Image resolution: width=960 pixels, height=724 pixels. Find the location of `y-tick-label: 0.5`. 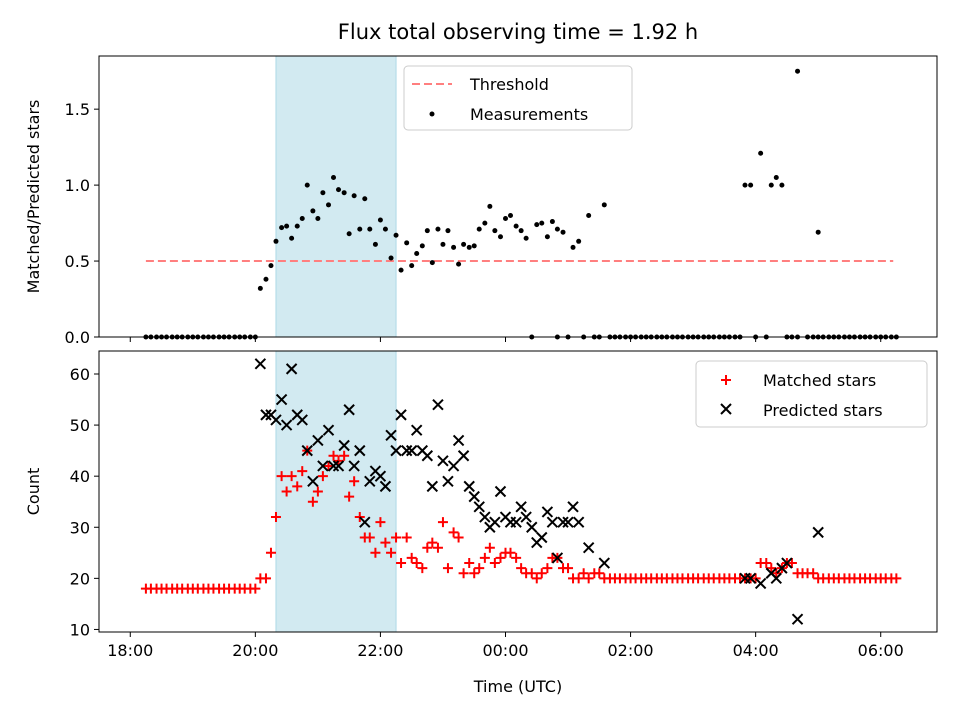

y-tick-label: 0.5 is located at coordinates (77, 261).